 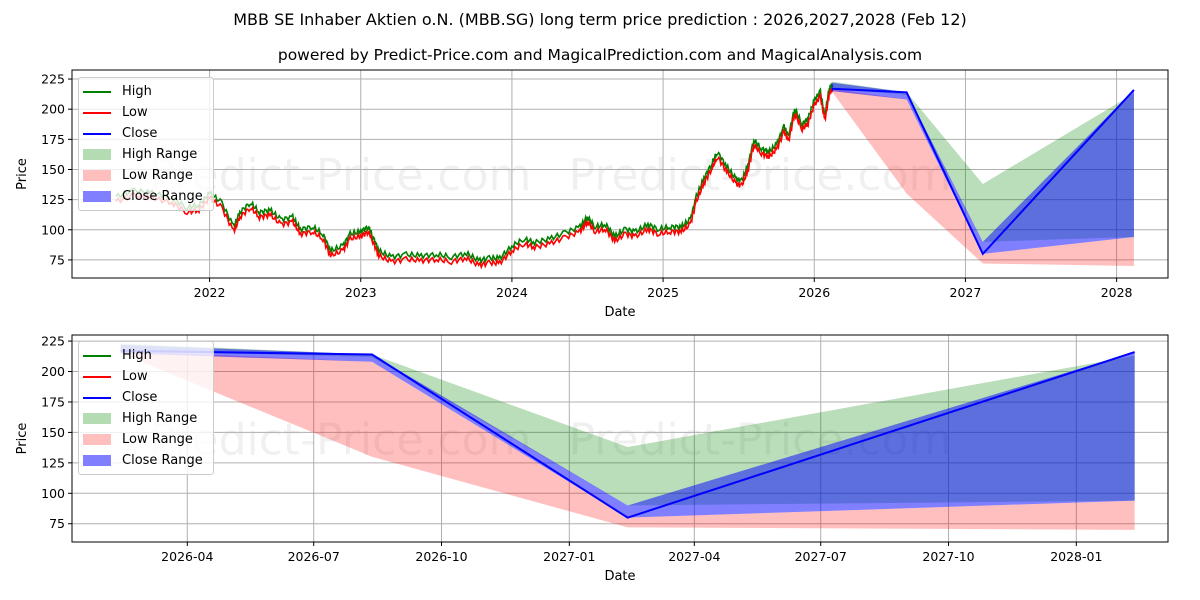 What do you see at coordinates (22, 439) in the screenshot?
I see `bottom-ylabel: Price` at bounding box center [22, 439].